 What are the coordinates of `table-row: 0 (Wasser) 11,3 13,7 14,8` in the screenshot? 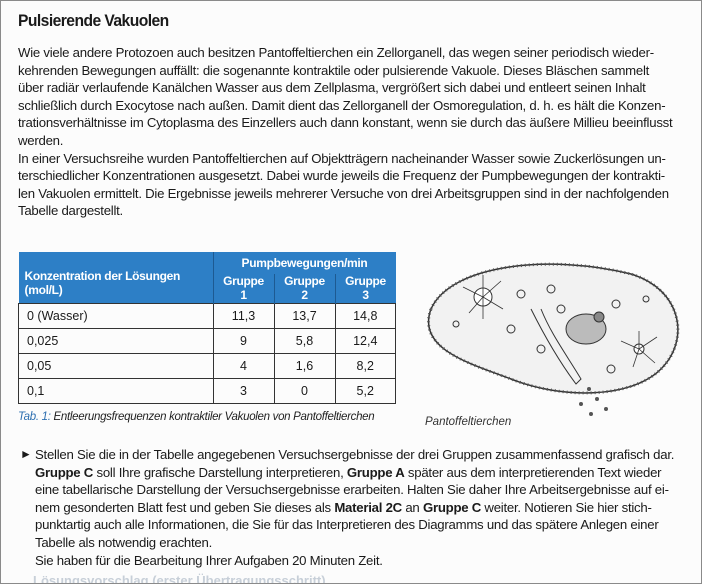 It's located at (207, 315).